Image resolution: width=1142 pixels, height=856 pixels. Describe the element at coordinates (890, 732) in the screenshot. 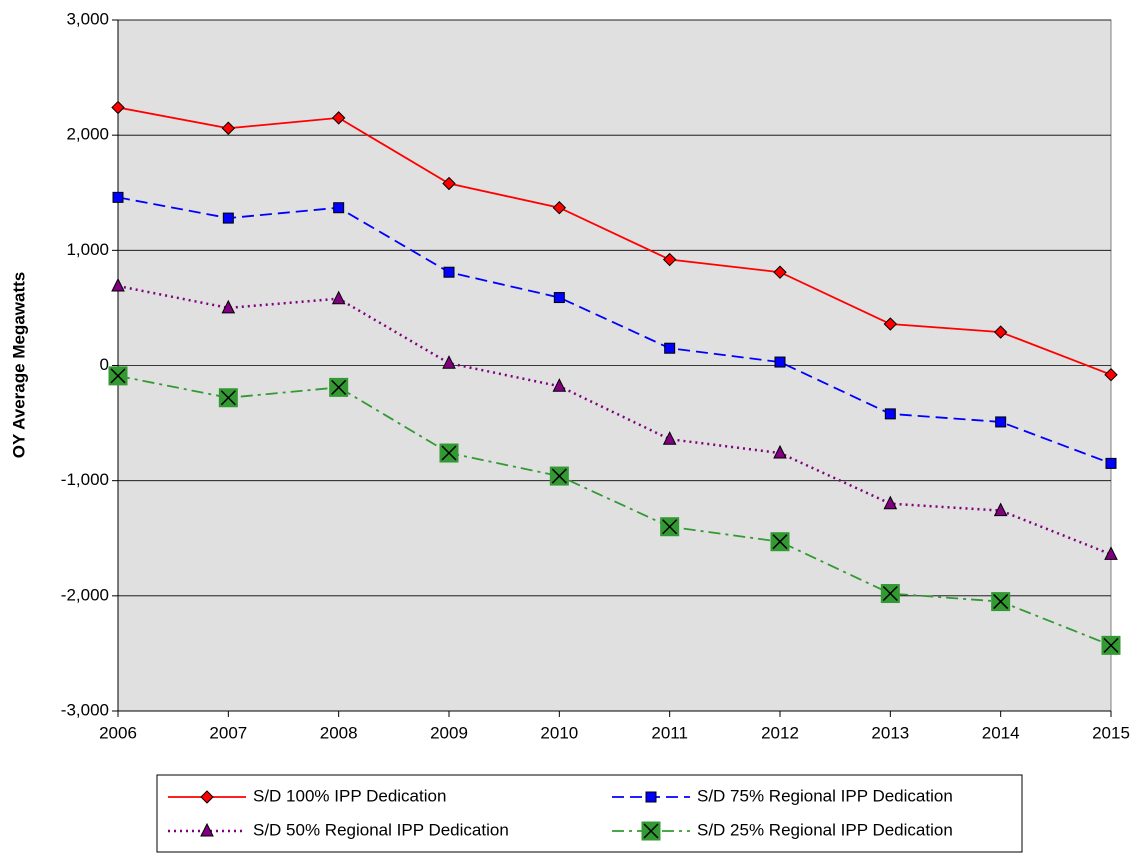

I see `x-tick-label: 2013` at that location.